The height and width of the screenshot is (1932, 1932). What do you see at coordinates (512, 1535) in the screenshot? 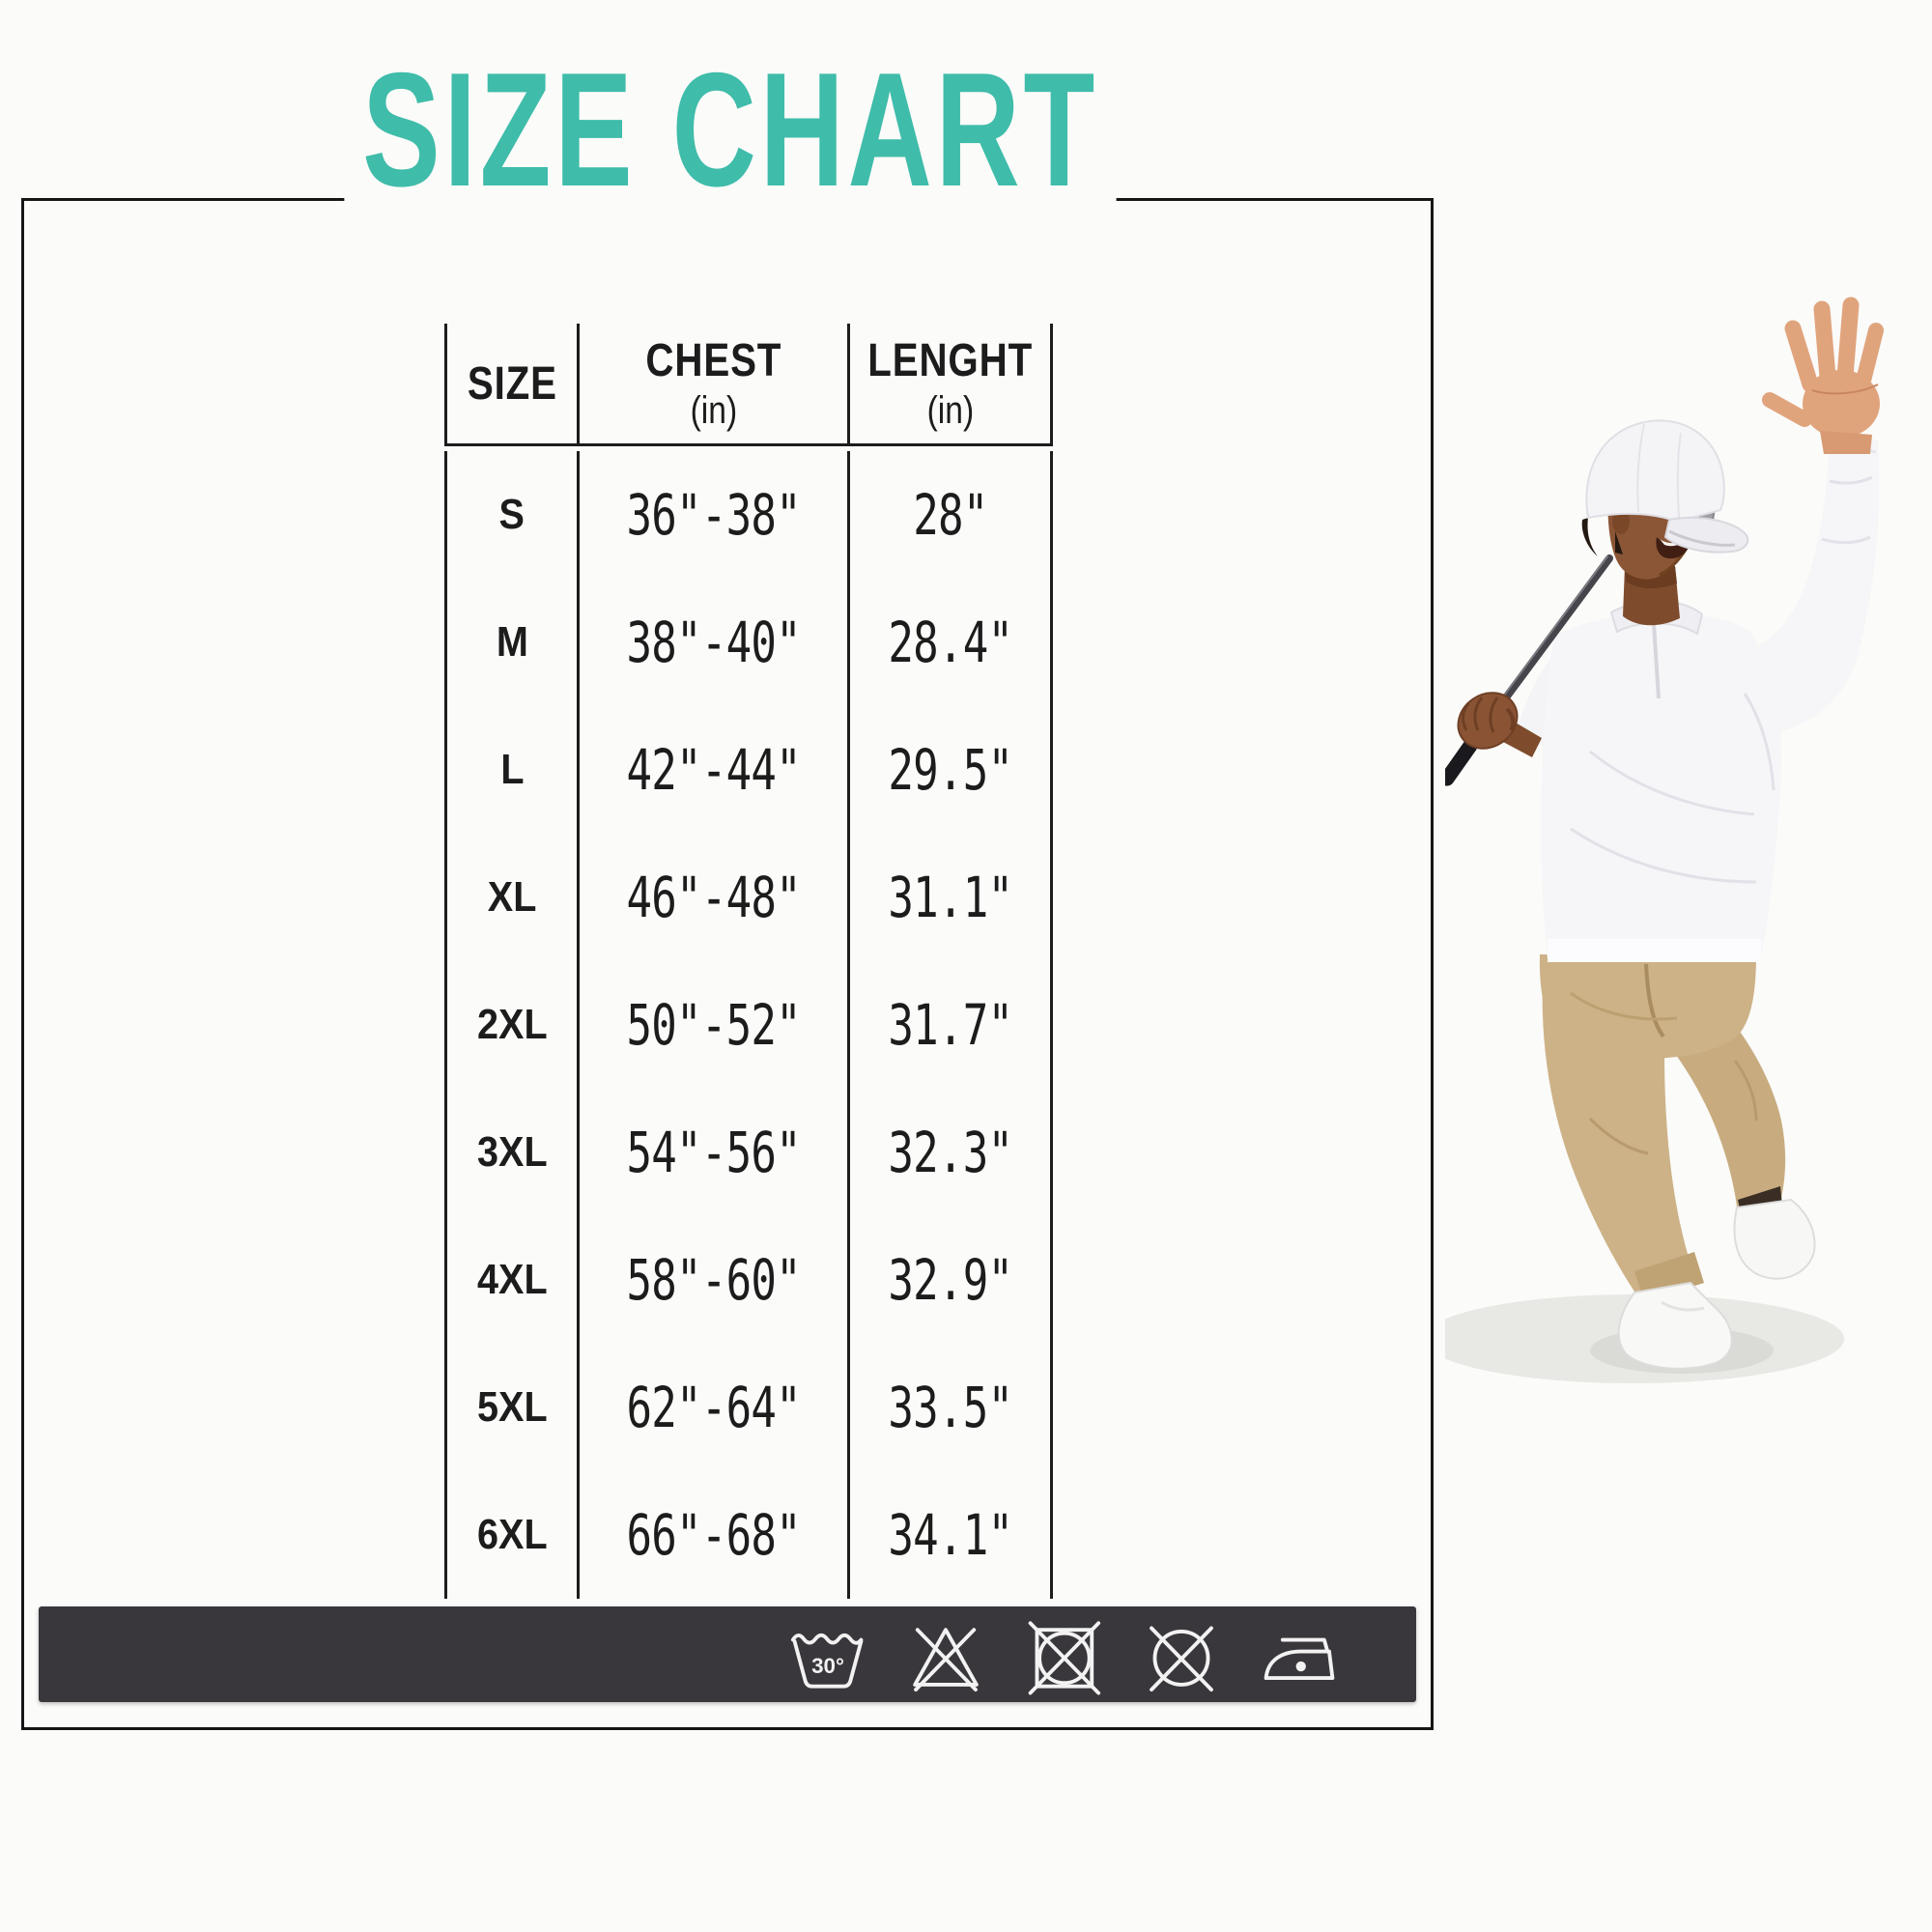
I see `table-row-size: 6XL` at bounding box center [512, 1535].